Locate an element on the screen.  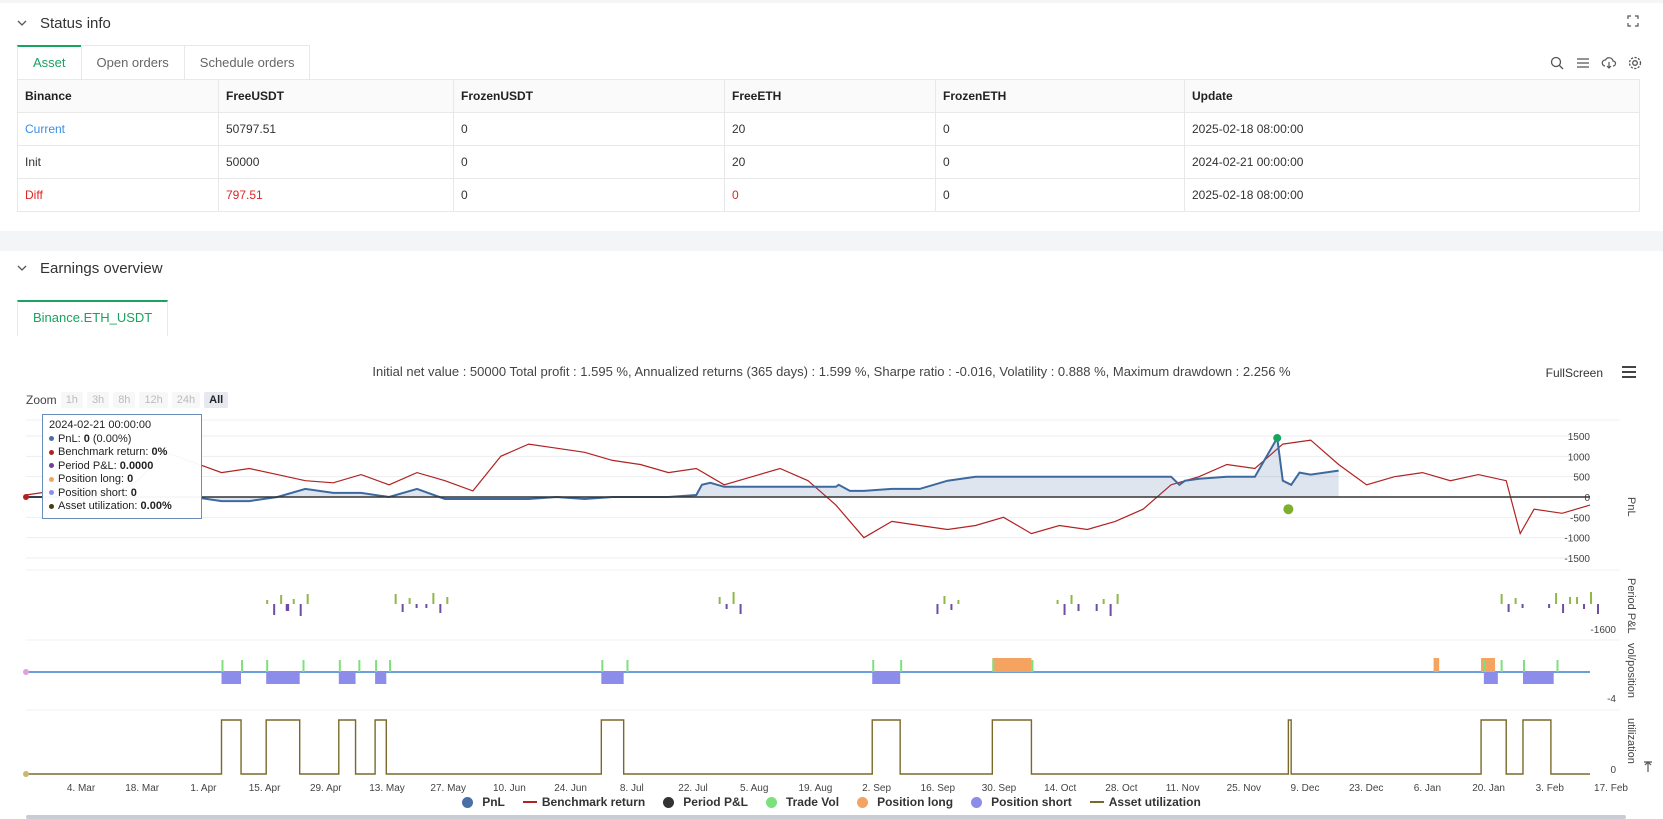
benchmark-line is located at coordinates (808, 489).